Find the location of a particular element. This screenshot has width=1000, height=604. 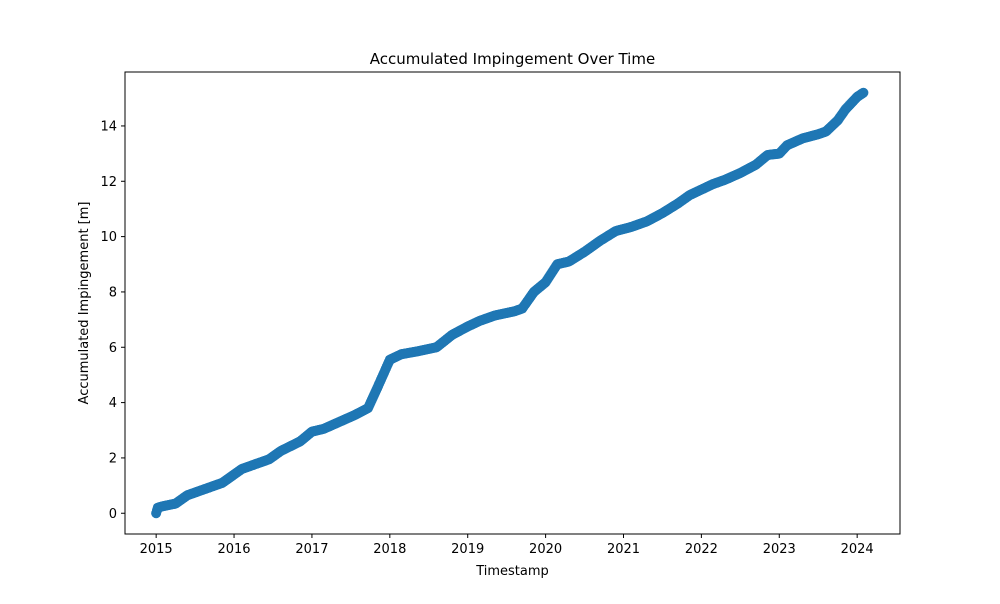

y-tick-label: 14 is located at coordinates (108, 126).